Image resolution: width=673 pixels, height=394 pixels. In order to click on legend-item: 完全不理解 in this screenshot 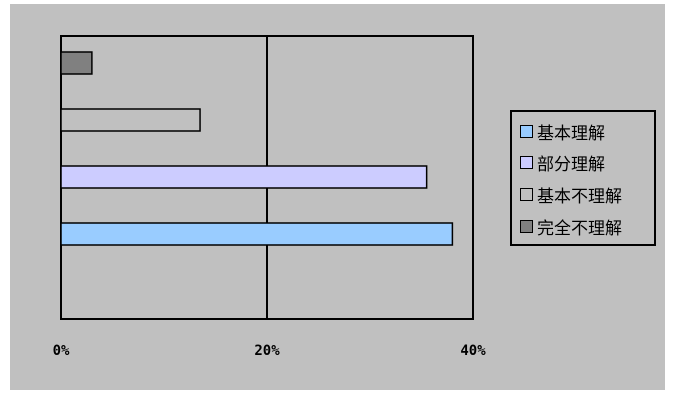, I will do `click(571, 226)`.